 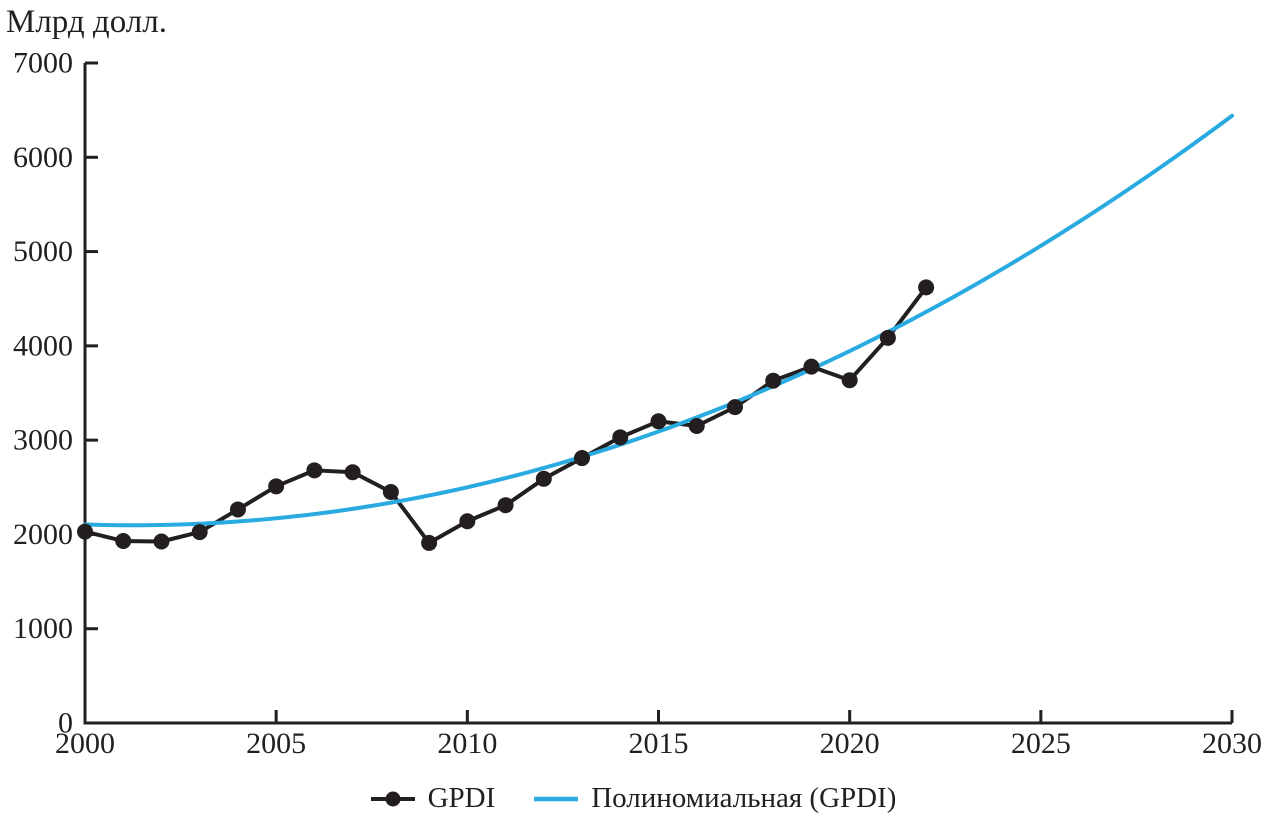 What do you see at coordinates (887, 337) in the screenshot?
I see `gpdi-point-2021` at bounding box center [887, 337].